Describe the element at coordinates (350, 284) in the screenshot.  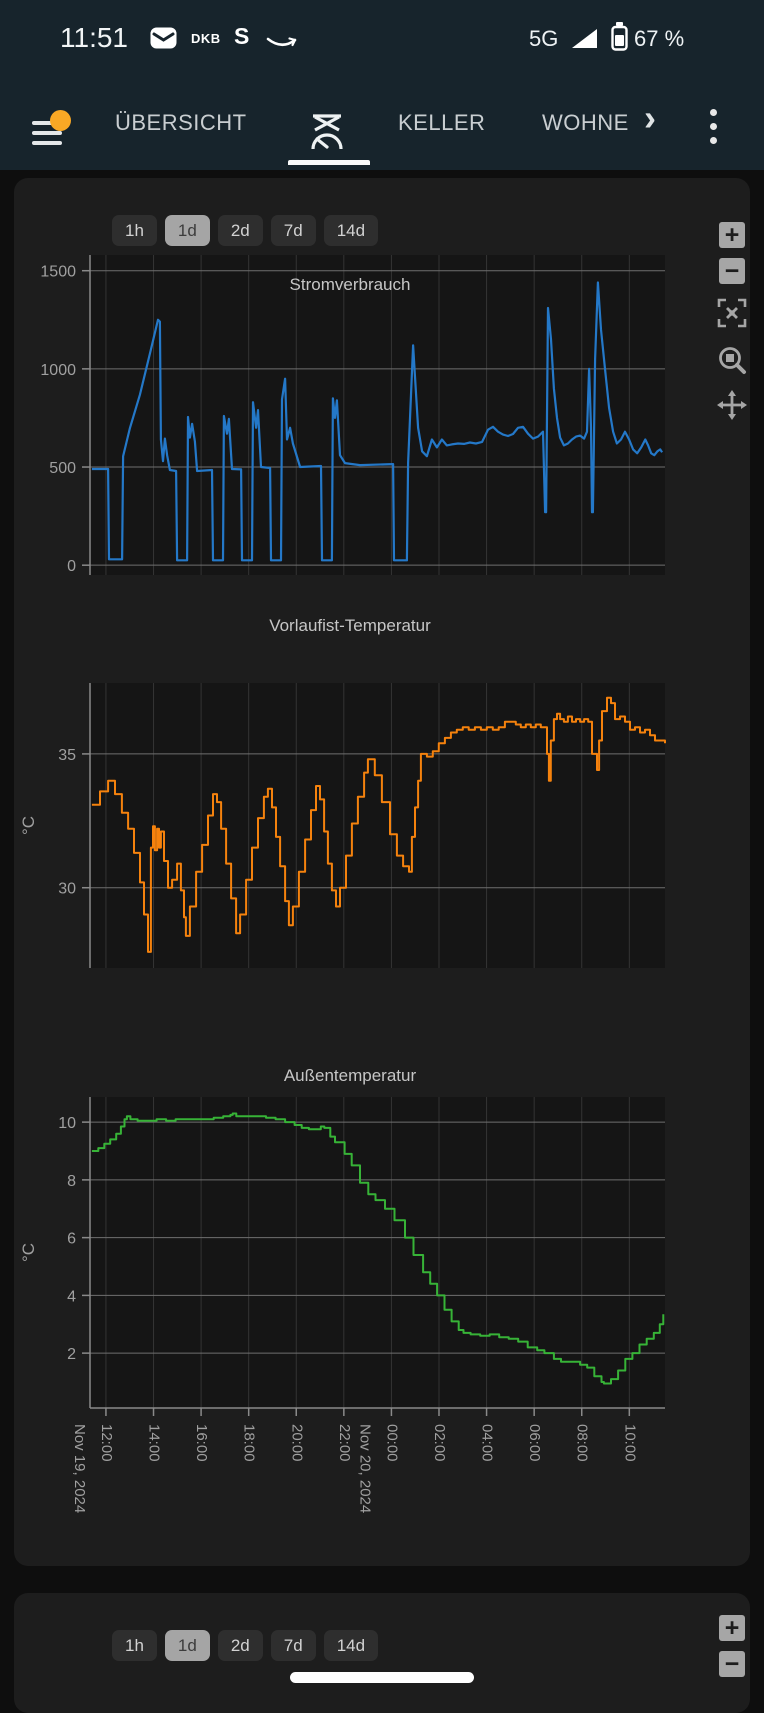
I see `chart-title-1: Stromverbrauch` at that location.